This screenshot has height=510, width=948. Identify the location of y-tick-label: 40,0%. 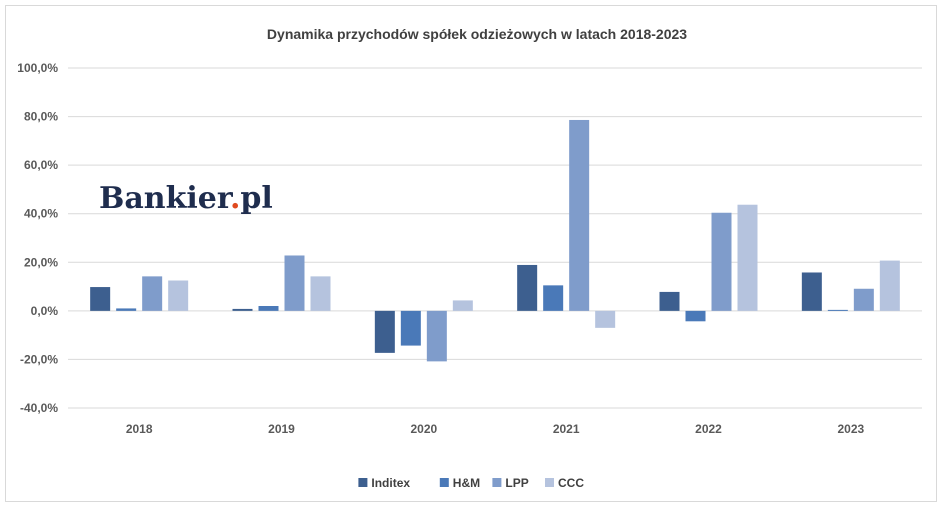
(41, 214).